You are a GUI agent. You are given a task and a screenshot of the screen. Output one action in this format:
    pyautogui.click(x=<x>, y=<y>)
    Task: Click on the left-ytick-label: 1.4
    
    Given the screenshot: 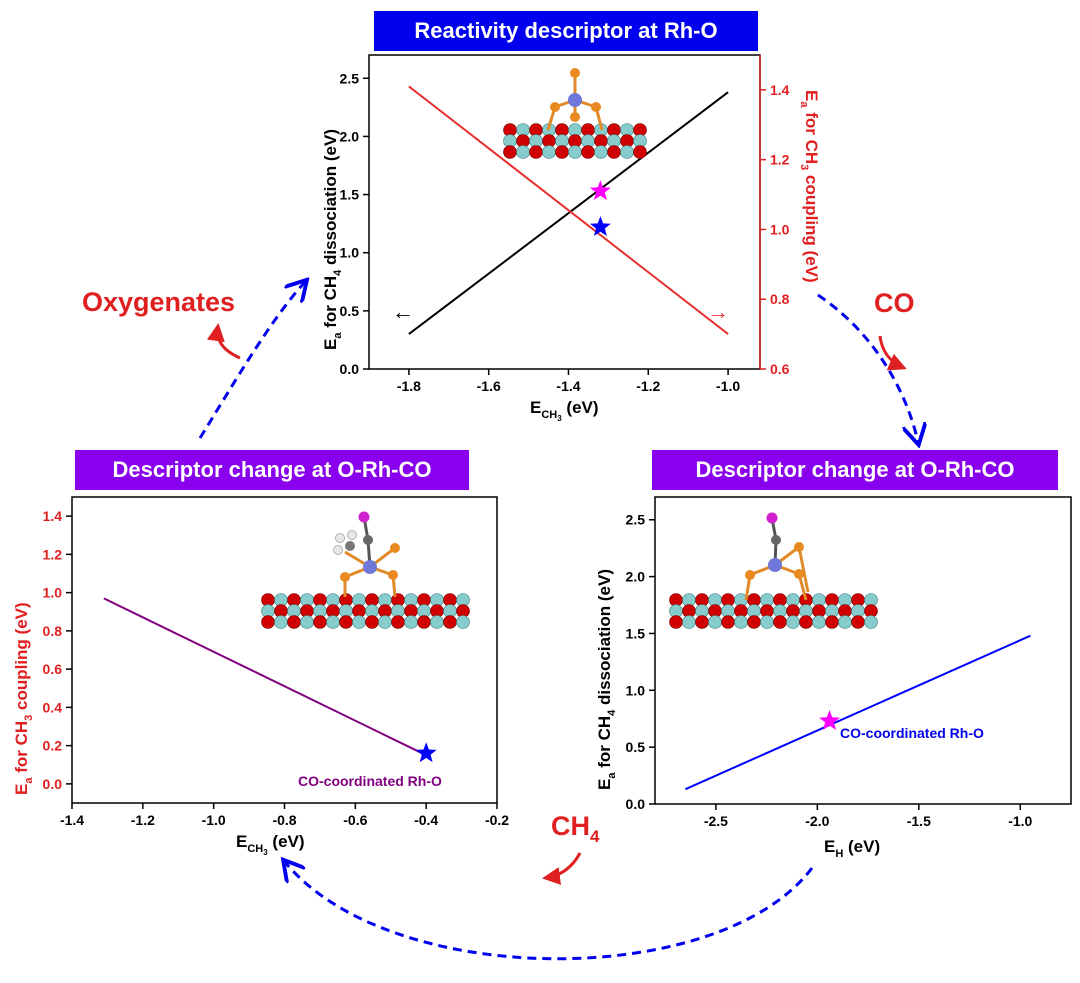 What is the action you would take?
    pyautogui.click(x=53, y=516)
    